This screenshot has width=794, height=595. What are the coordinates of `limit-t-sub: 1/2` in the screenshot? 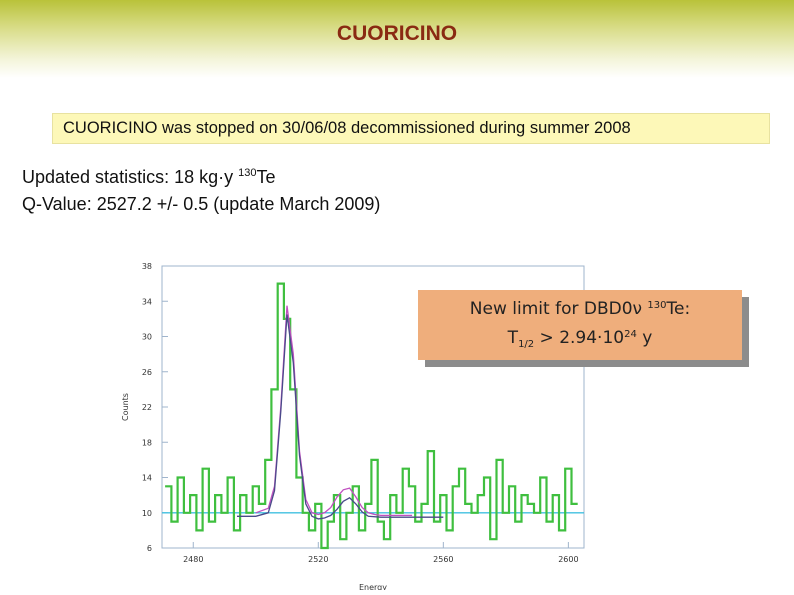 It's located at (526, 344).